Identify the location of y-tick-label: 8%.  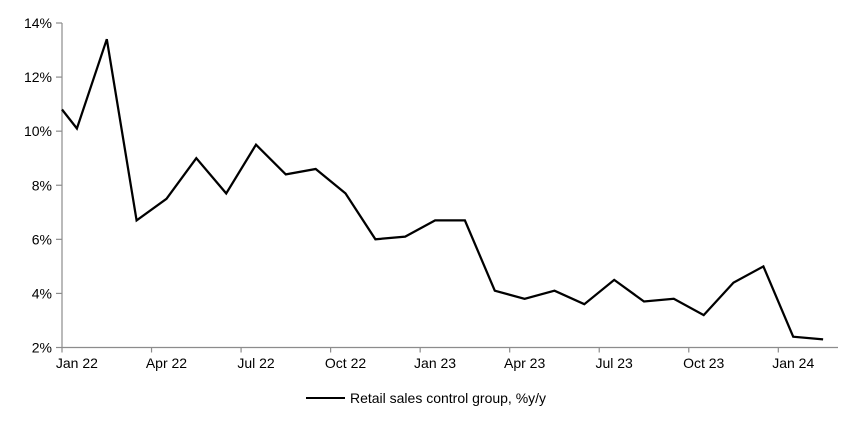
(42, 185).